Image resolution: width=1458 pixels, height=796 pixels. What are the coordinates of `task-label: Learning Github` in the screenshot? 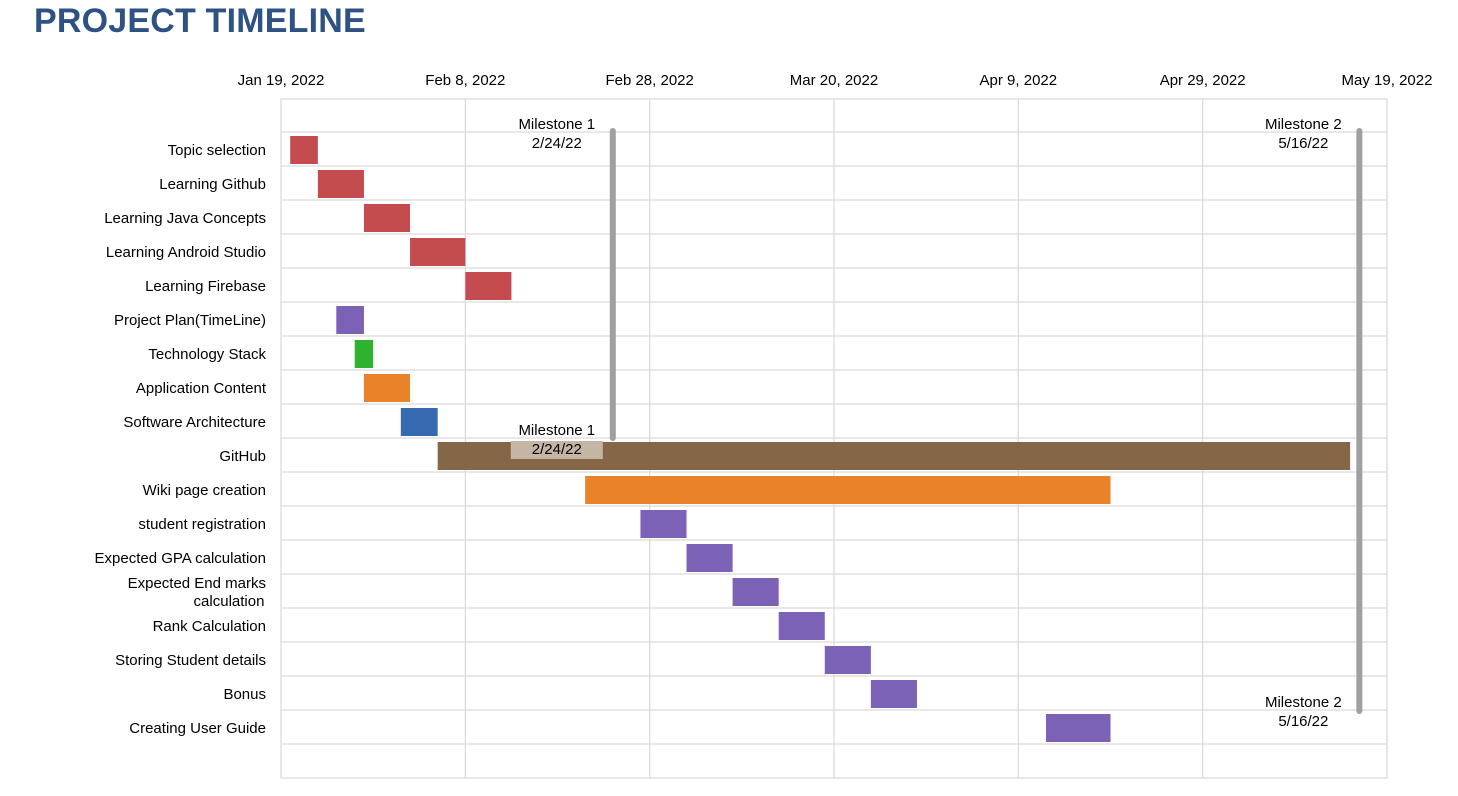 It's located at (212, 184).